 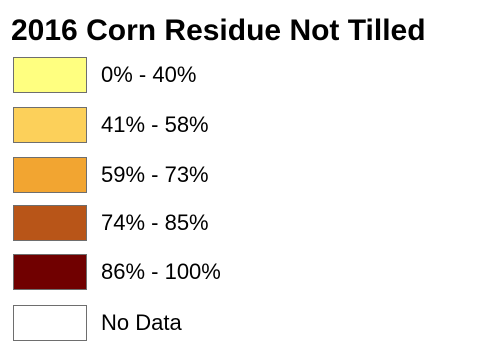 I want to click on legend-item-41-58: 41% - 58%, so click(x=243, y=125).